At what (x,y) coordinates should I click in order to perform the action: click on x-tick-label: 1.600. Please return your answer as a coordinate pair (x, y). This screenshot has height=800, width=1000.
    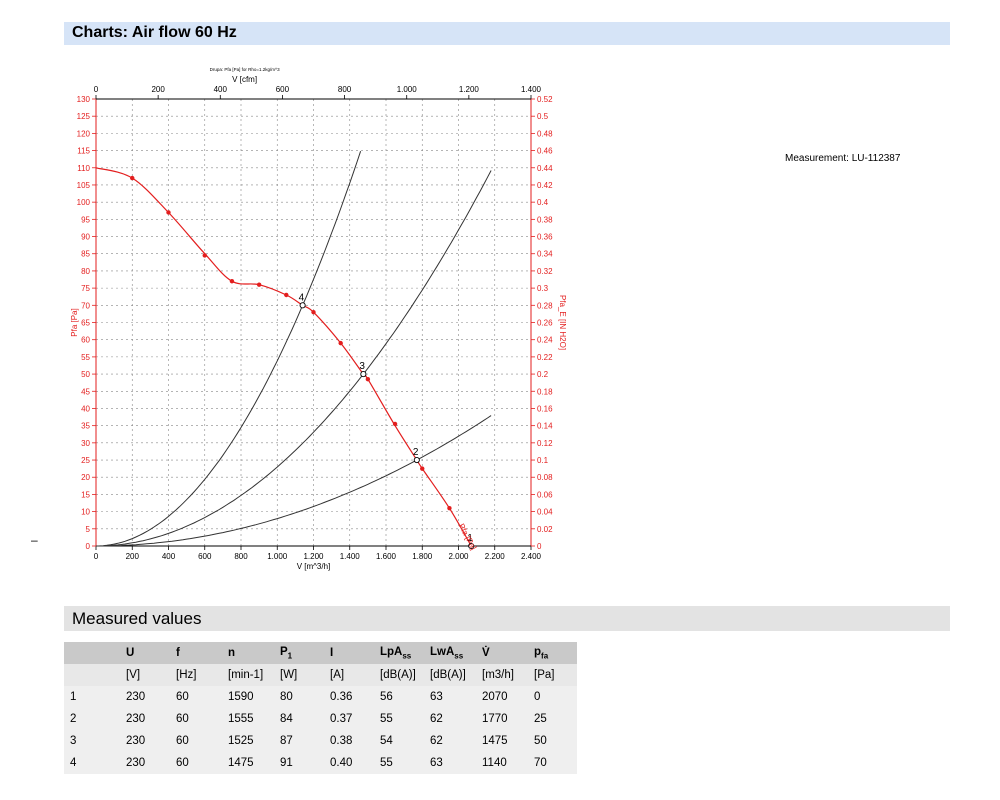
    Looking at the image, I should click on (386, 556).